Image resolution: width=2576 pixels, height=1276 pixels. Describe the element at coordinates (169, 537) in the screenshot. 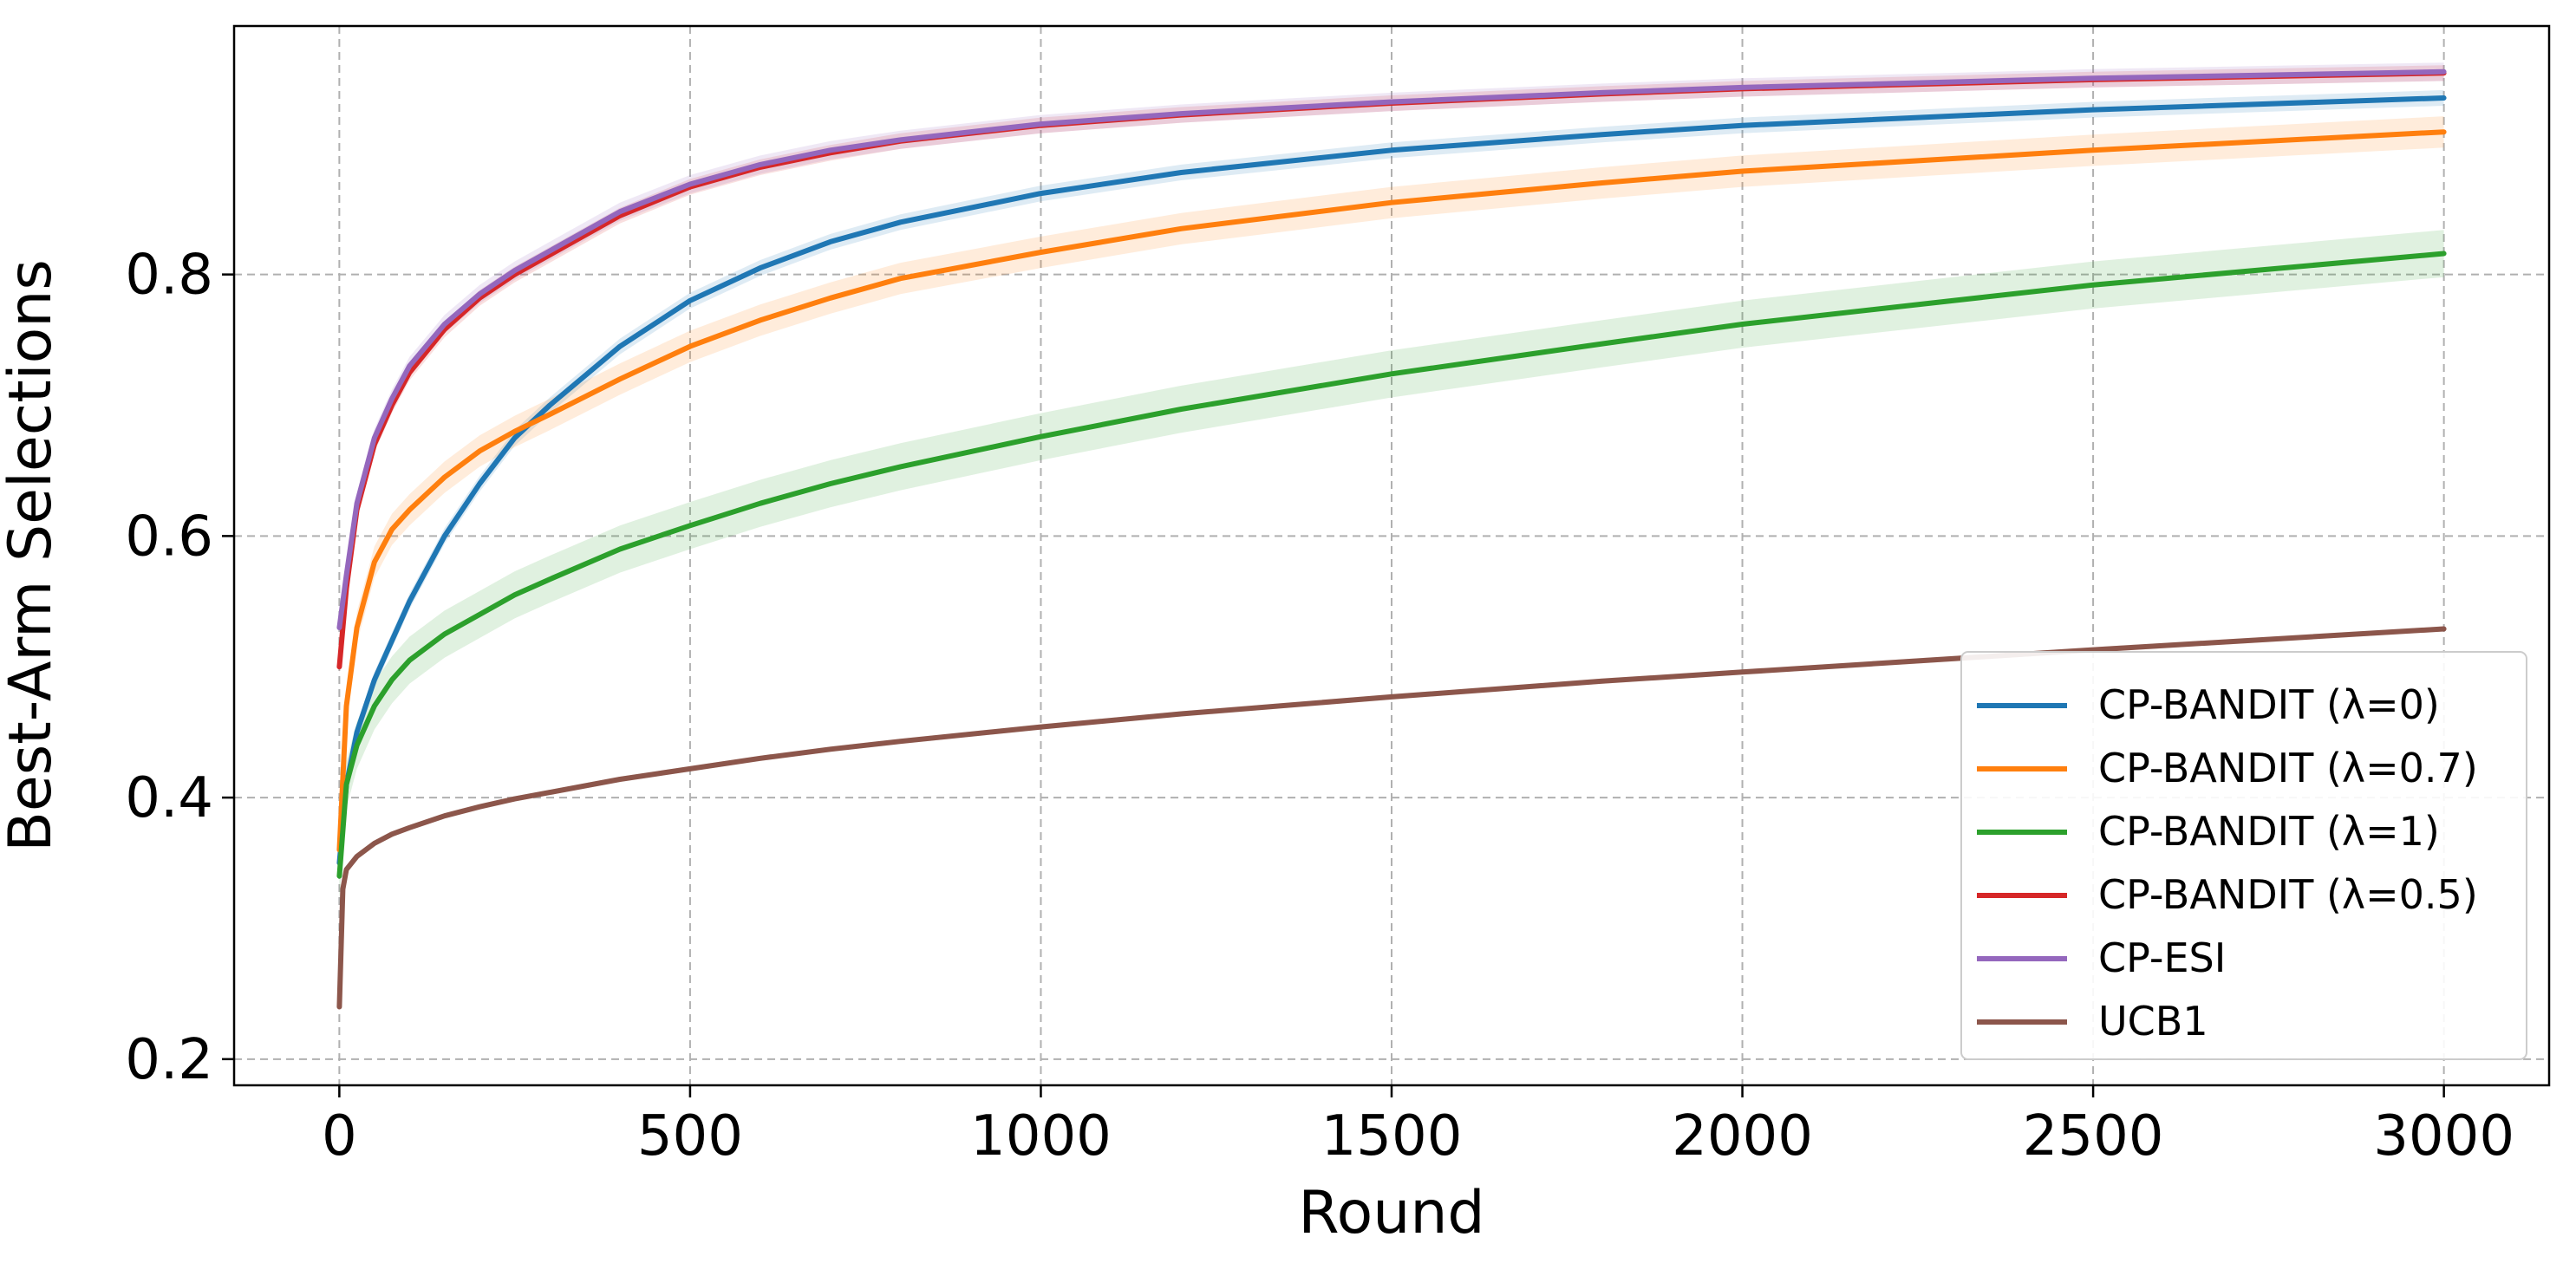

I see `y-tick-label: 0.6` at that location.